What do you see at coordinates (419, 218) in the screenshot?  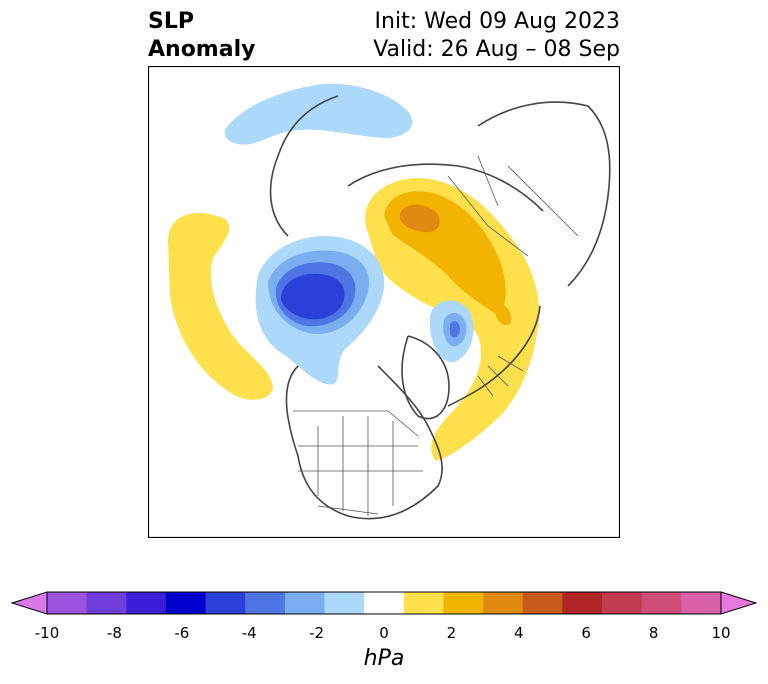 I see `positive-anomaly-eurasia-center` at bounding box center [419, 218].